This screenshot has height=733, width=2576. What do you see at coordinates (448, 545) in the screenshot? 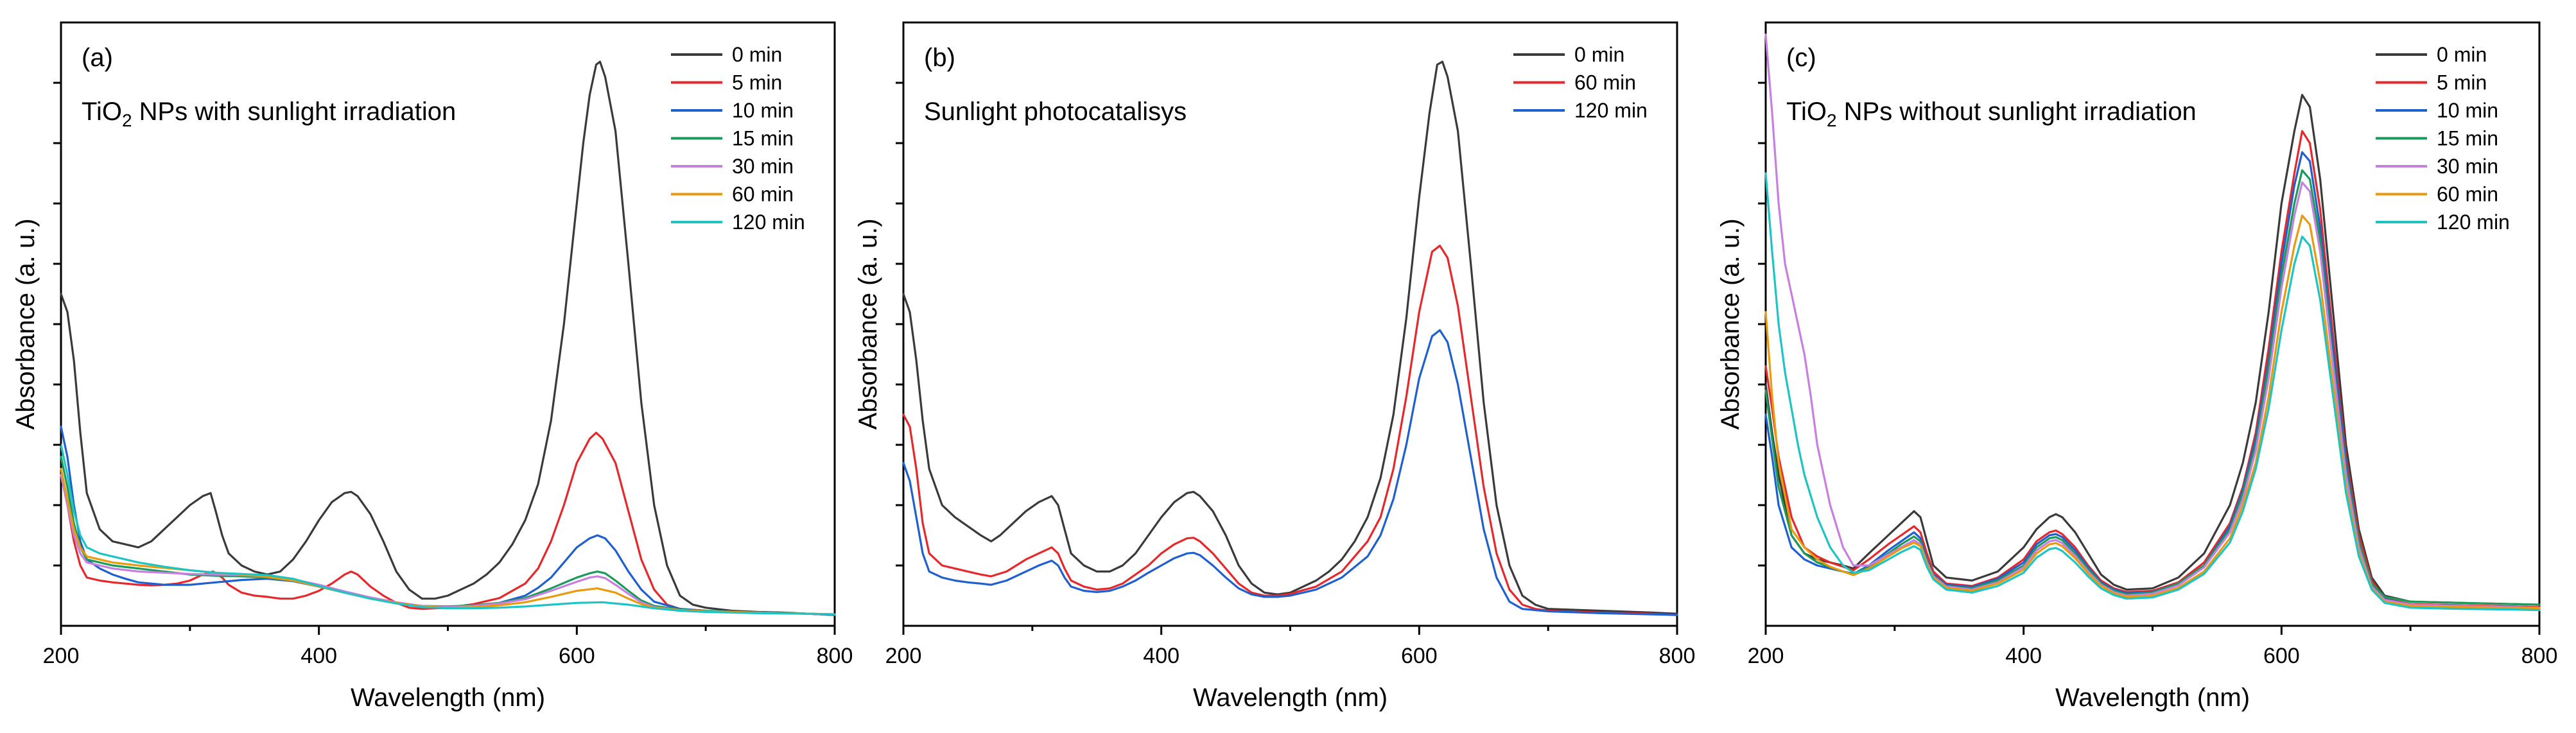
I see `series-line-30-min` at bounding box center [448, 545].